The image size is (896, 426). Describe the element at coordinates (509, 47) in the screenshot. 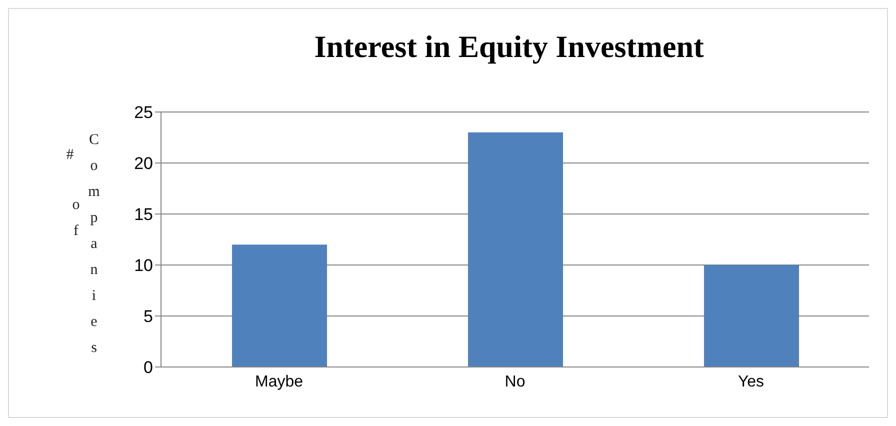

I see `chart-title: Interest in Equity Investment` at that location.